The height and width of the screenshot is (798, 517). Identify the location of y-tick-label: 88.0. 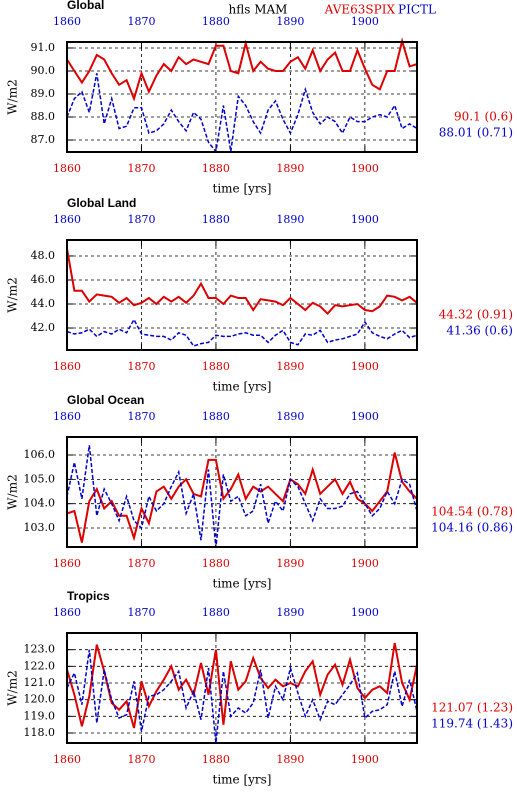
(43, 116).